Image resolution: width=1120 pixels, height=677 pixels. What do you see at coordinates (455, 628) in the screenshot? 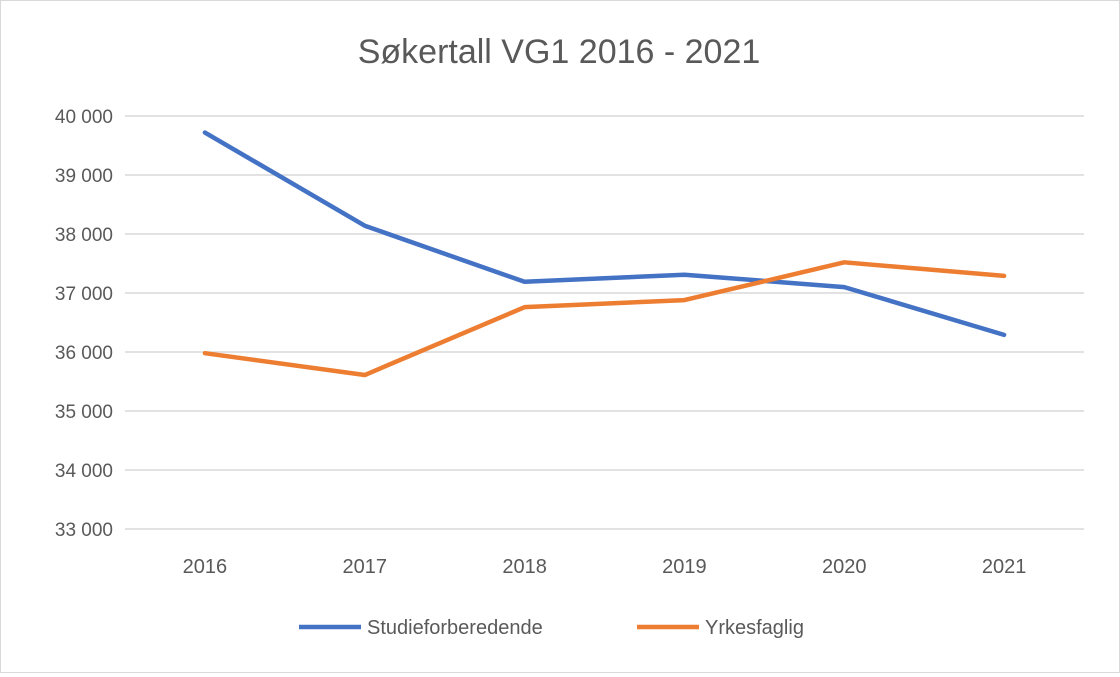
I see `legend-label: Studieforberedende` at bounding box center [455, 628].